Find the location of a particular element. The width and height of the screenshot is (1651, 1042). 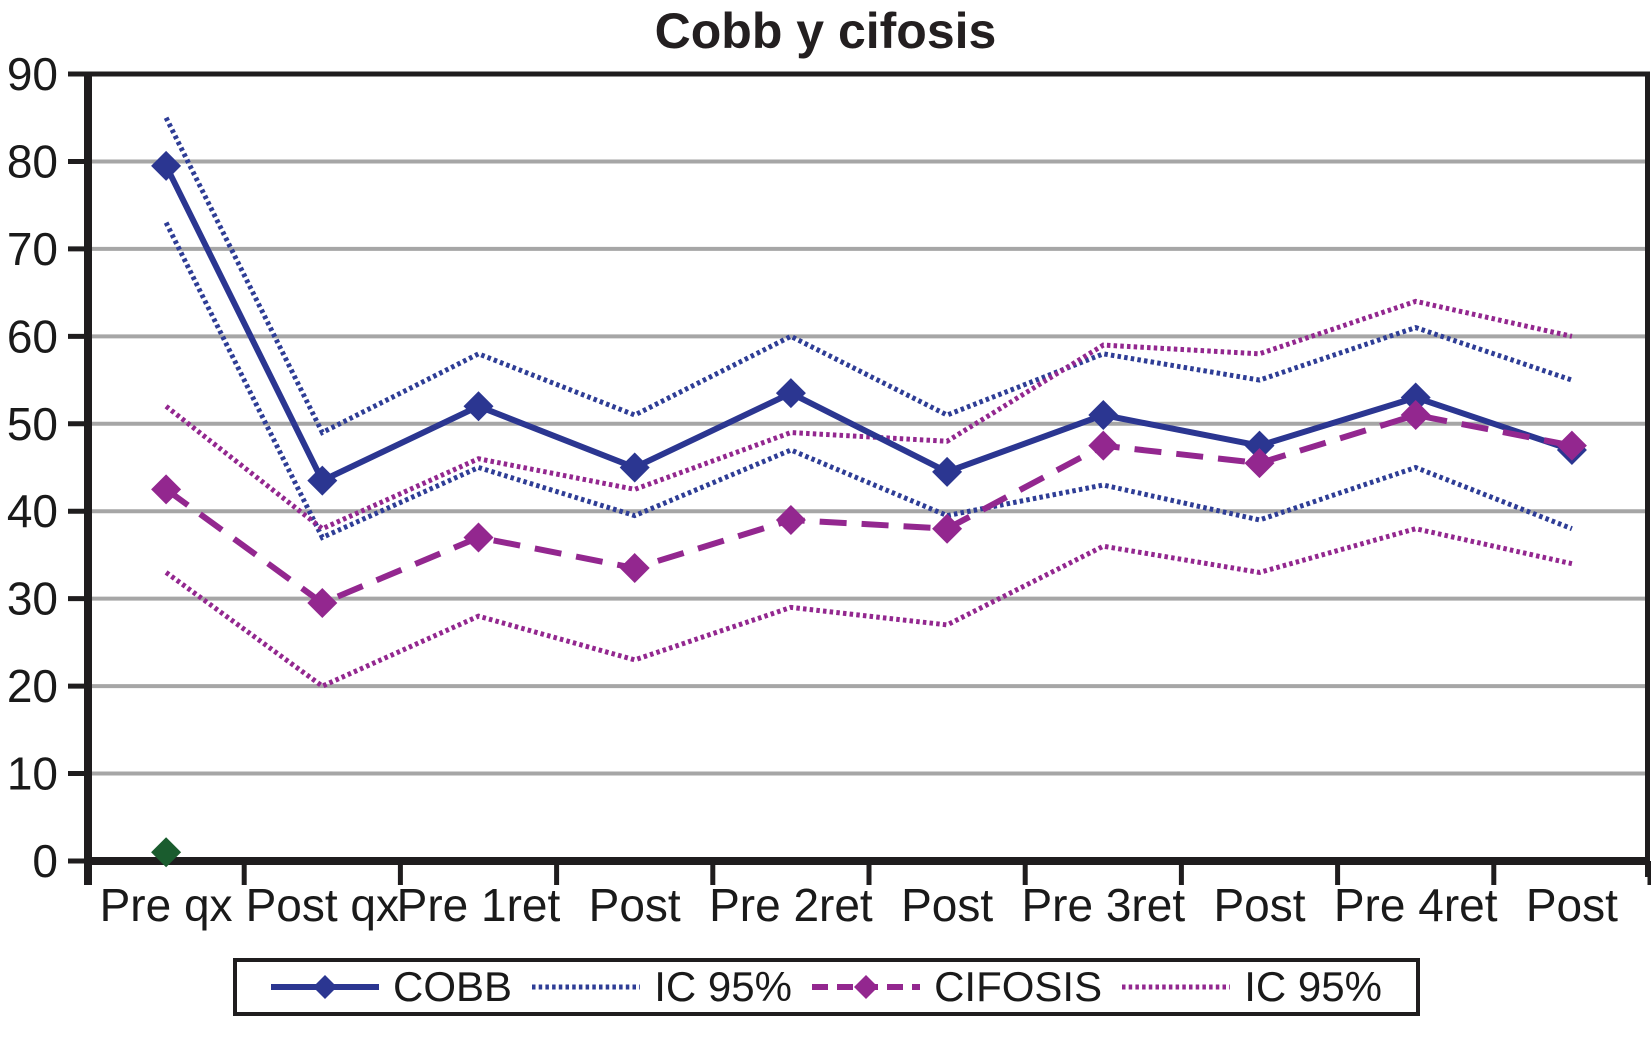

series-line-ic-95-lower is located at coordinates (868, 607).